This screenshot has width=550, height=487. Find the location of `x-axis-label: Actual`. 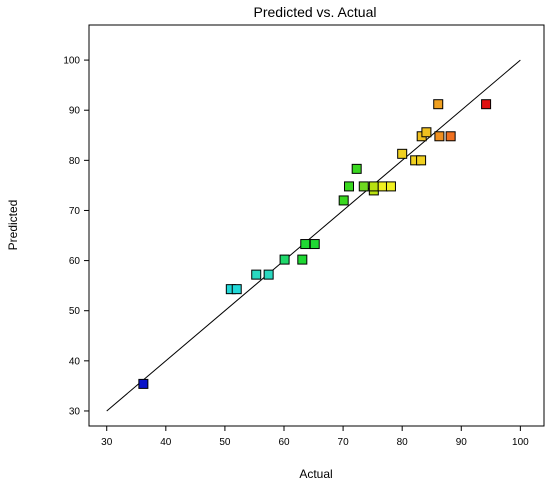

x-axis-label: Actual is located at coordinates (315, 474).